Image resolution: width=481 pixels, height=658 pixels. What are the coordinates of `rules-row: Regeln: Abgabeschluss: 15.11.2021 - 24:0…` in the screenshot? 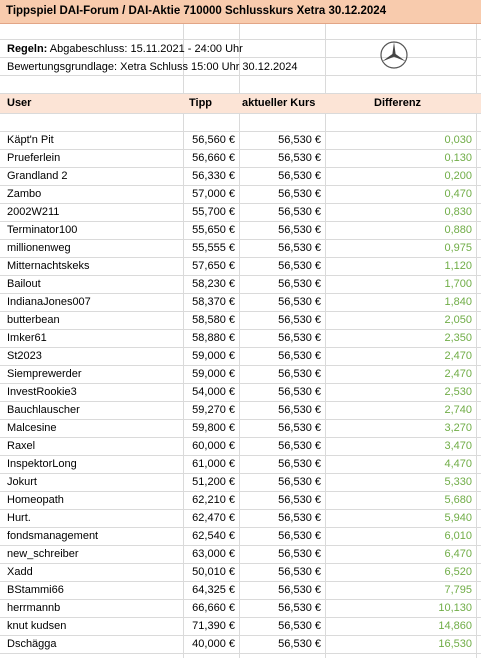 It's located at (240, 49).